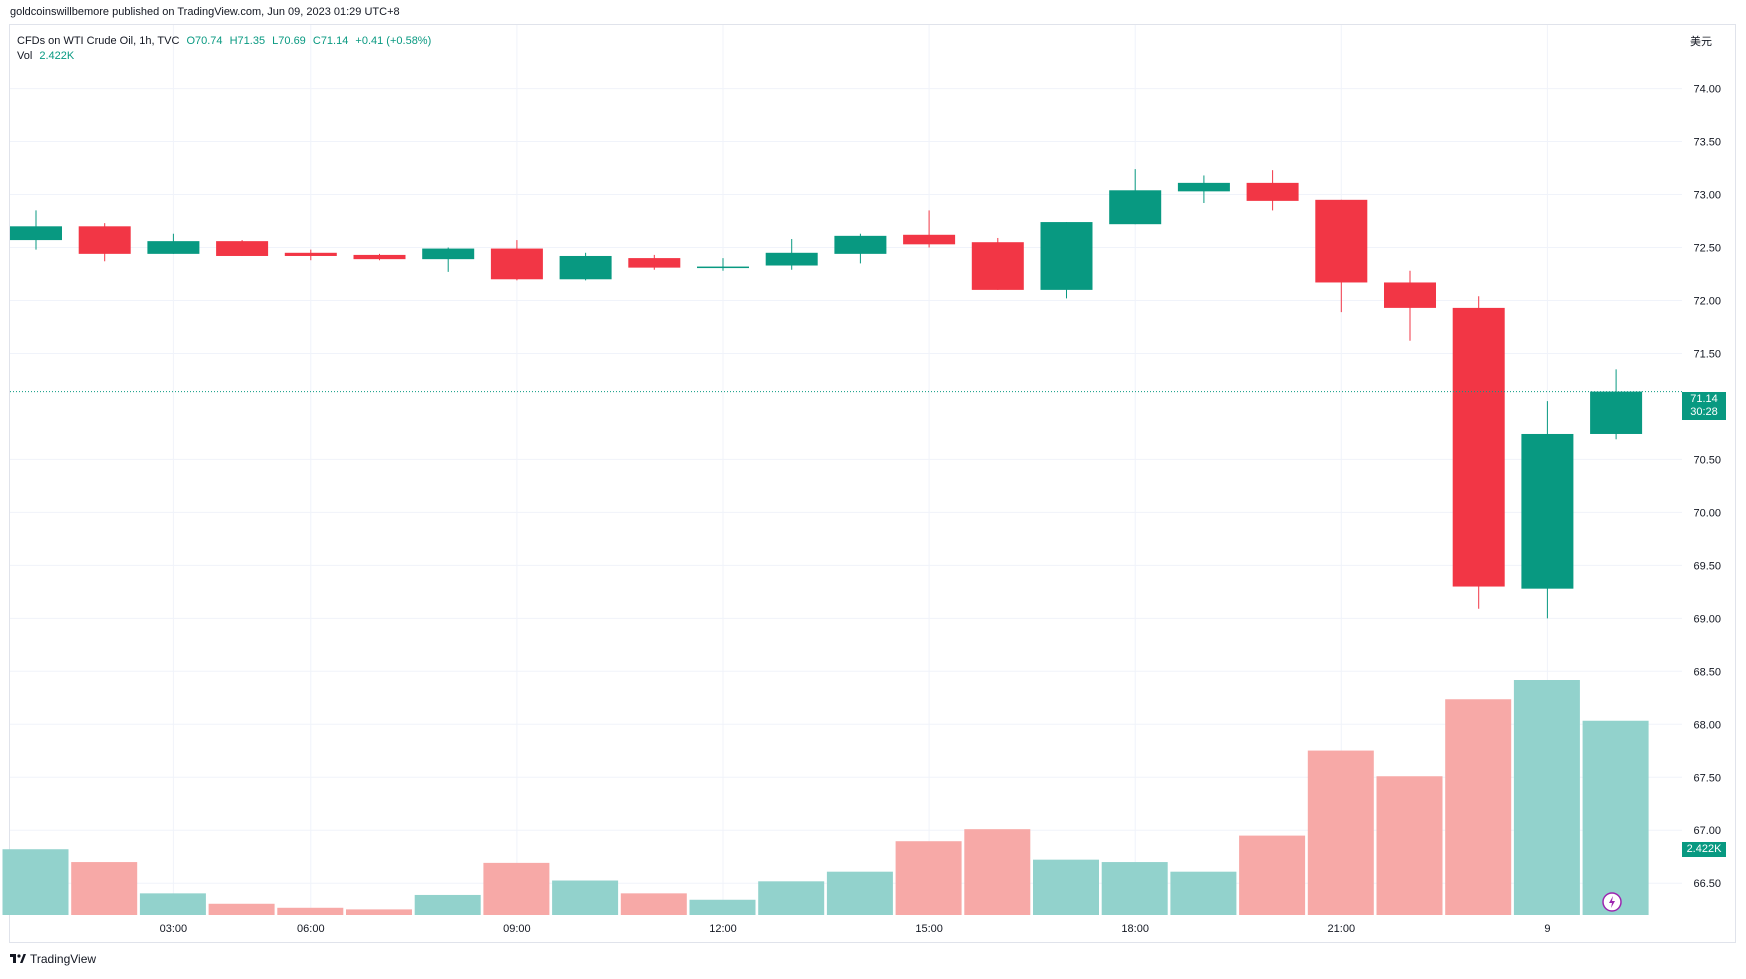 The image size is (1746, 979). I want to click on y-tick-label: 67.00, so click(1707, 831).